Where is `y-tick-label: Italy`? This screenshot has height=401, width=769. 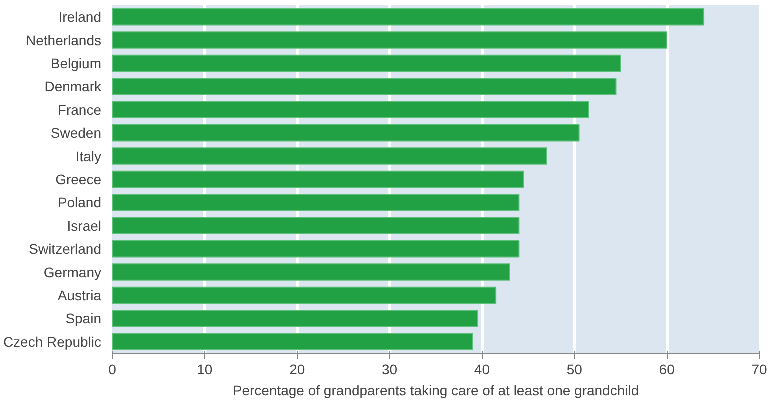
y-tick-label: Italy is located at coordinates (89, 156).